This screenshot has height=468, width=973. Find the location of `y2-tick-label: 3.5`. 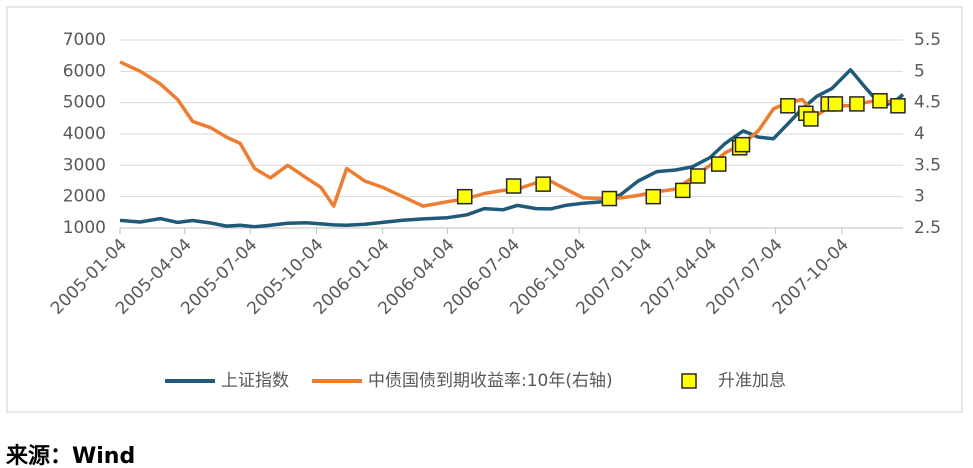

y2-tick-label: 3.5 is located at coordinates (927, 165).